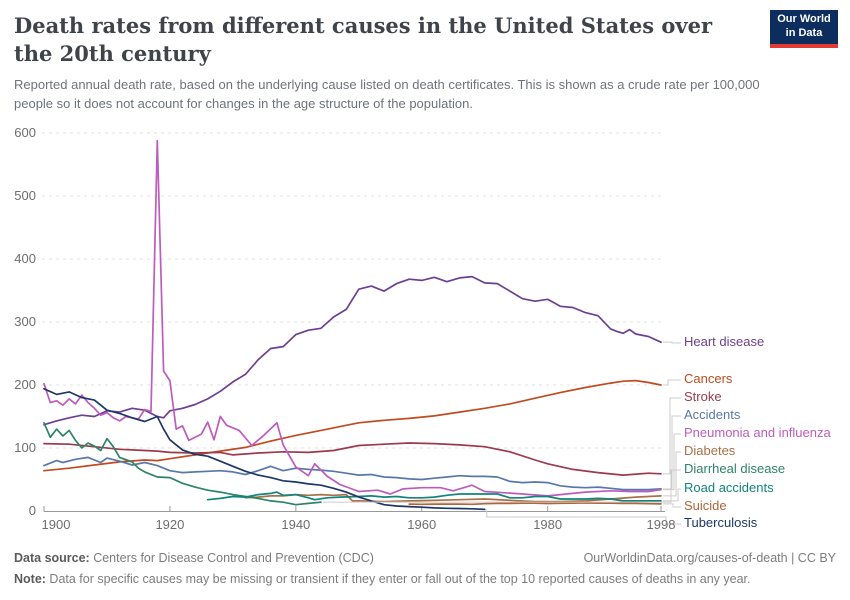 This screenshot has height=600, width=850. Describe the element at coordinates (170, 524) in the screenshot. I see `x-tick-label: 1920` at that location.